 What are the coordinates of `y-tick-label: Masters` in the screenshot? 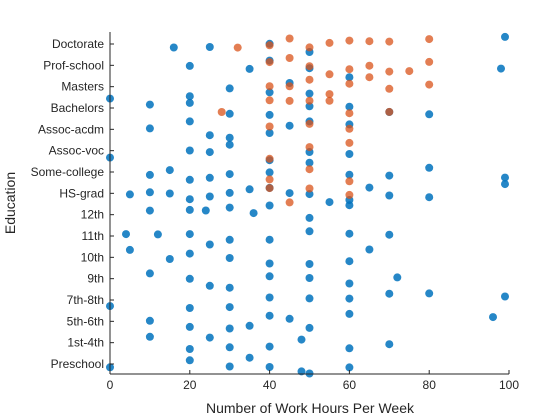 It's located at (82, 87).